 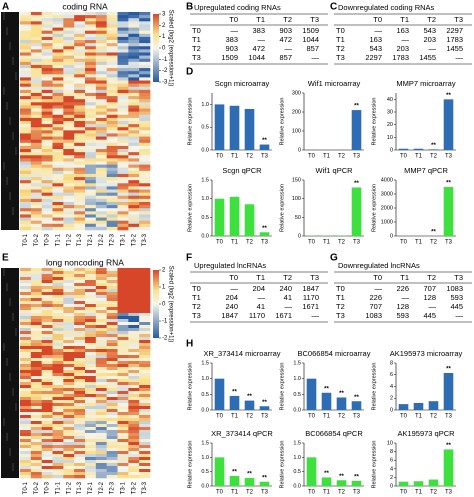 What do you see at coordinates (386, 7) in the screenshot?
I see `table-title: Downregulated coding RNAs` at bounding box center [386, 7].